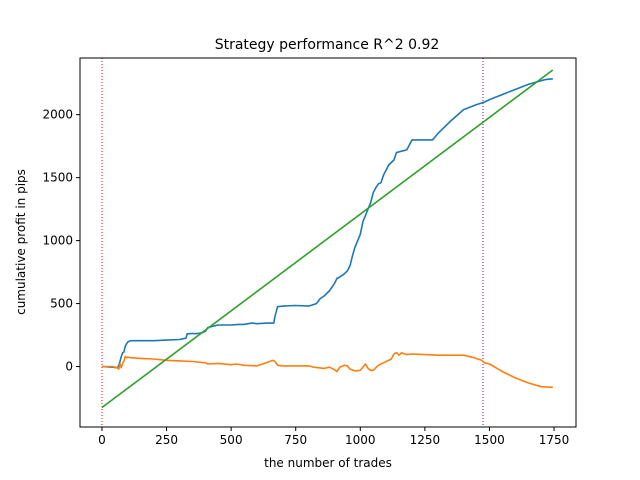 The height and width of the screenshot is (480, 640). I want to click on x-tick-label: 500, so click(231, 440).